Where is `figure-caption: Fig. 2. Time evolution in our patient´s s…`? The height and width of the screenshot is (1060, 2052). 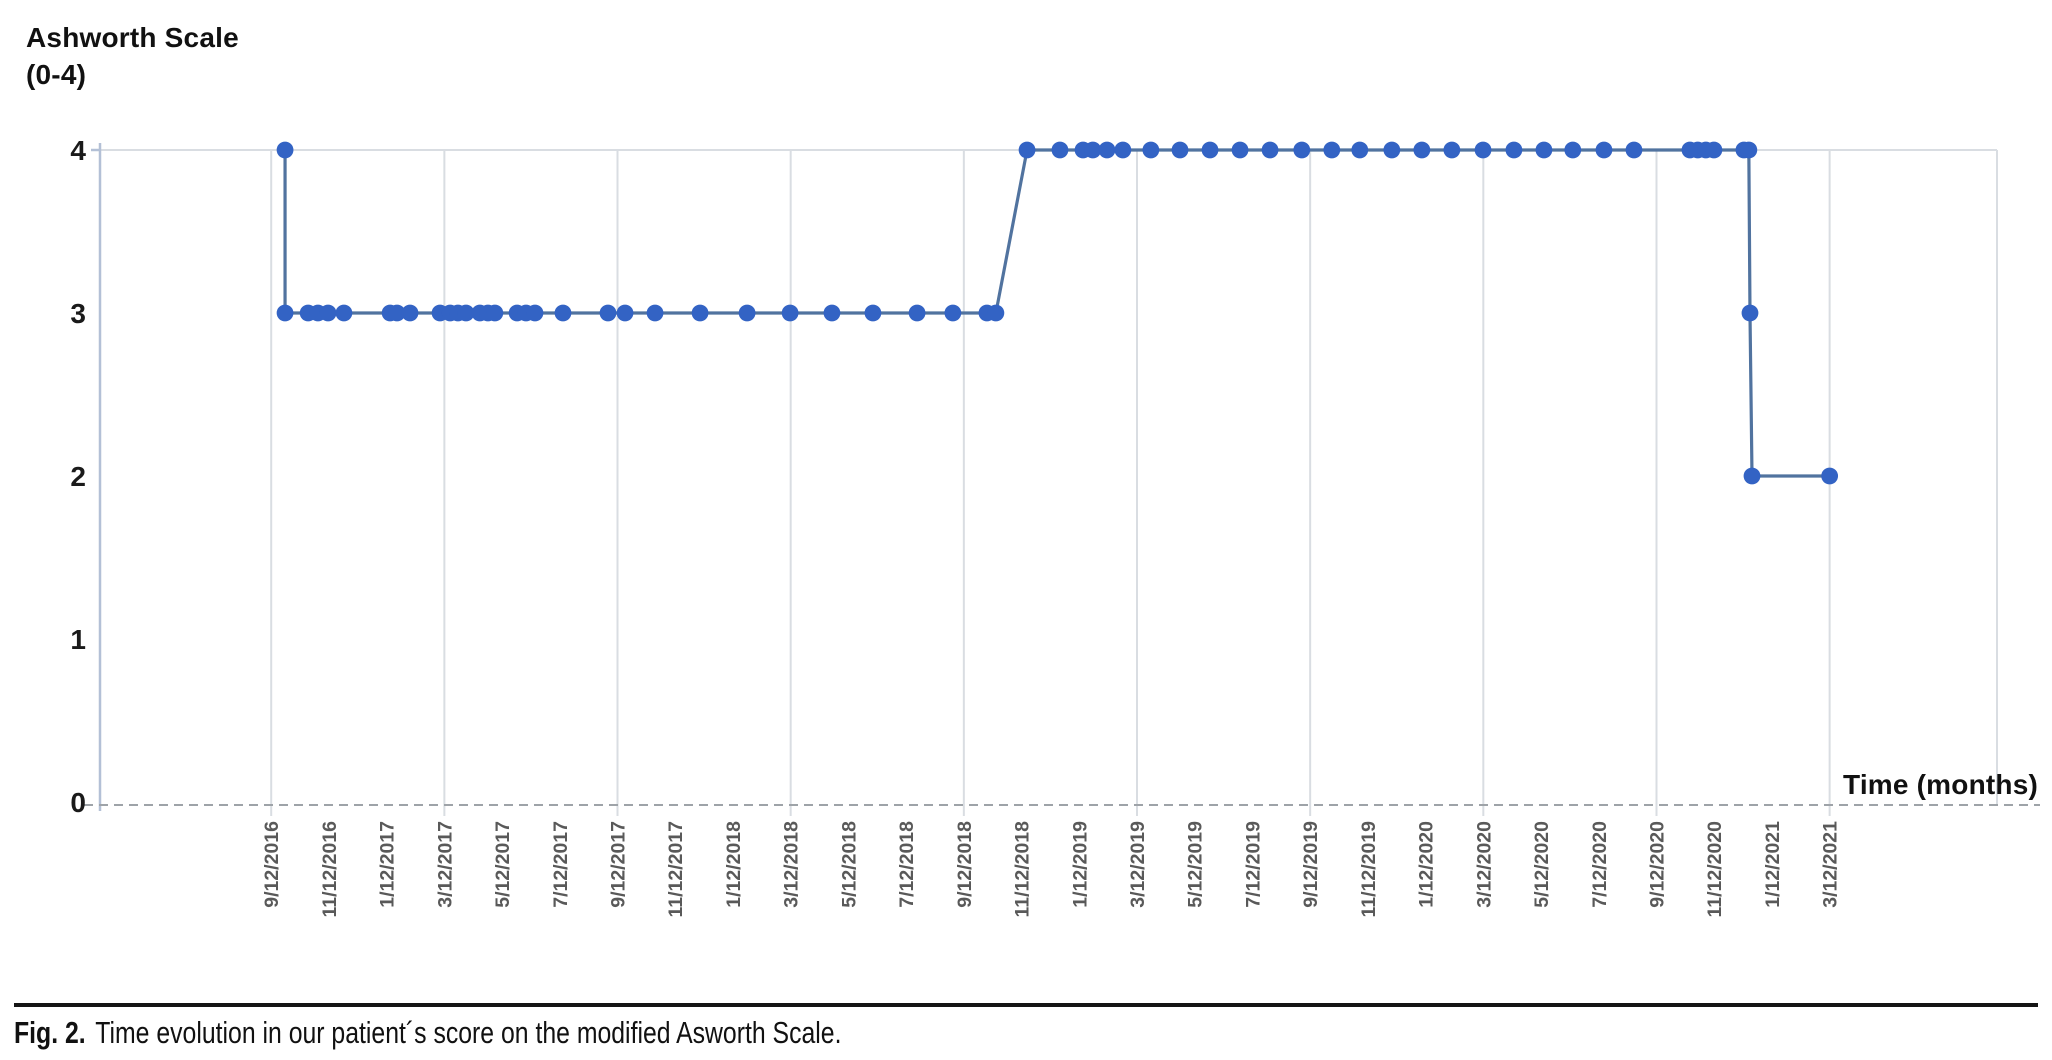 figure-caption: Fig. 2. Time evolution in our patient´s s… is located at coordinates (823, 1033).